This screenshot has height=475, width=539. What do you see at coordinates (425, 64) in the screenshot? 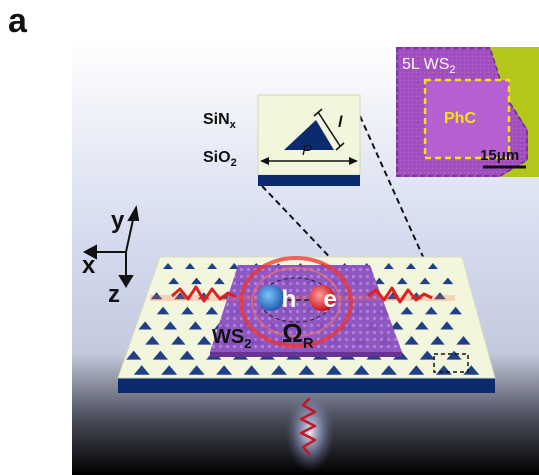
I see `flake-main: 5L WS` at bounding box center [425, 64].